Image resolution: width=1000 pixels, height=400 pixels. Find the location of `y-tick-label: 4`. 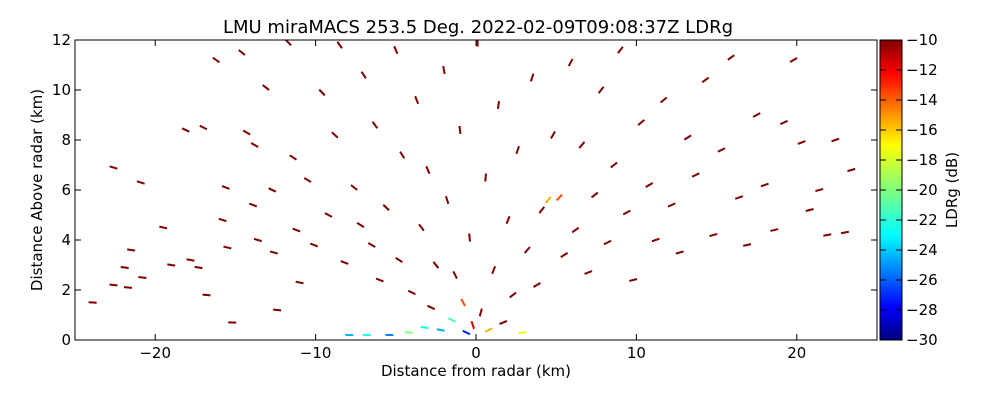

y-tick-label: 4 is located at coordinates (66, 240).